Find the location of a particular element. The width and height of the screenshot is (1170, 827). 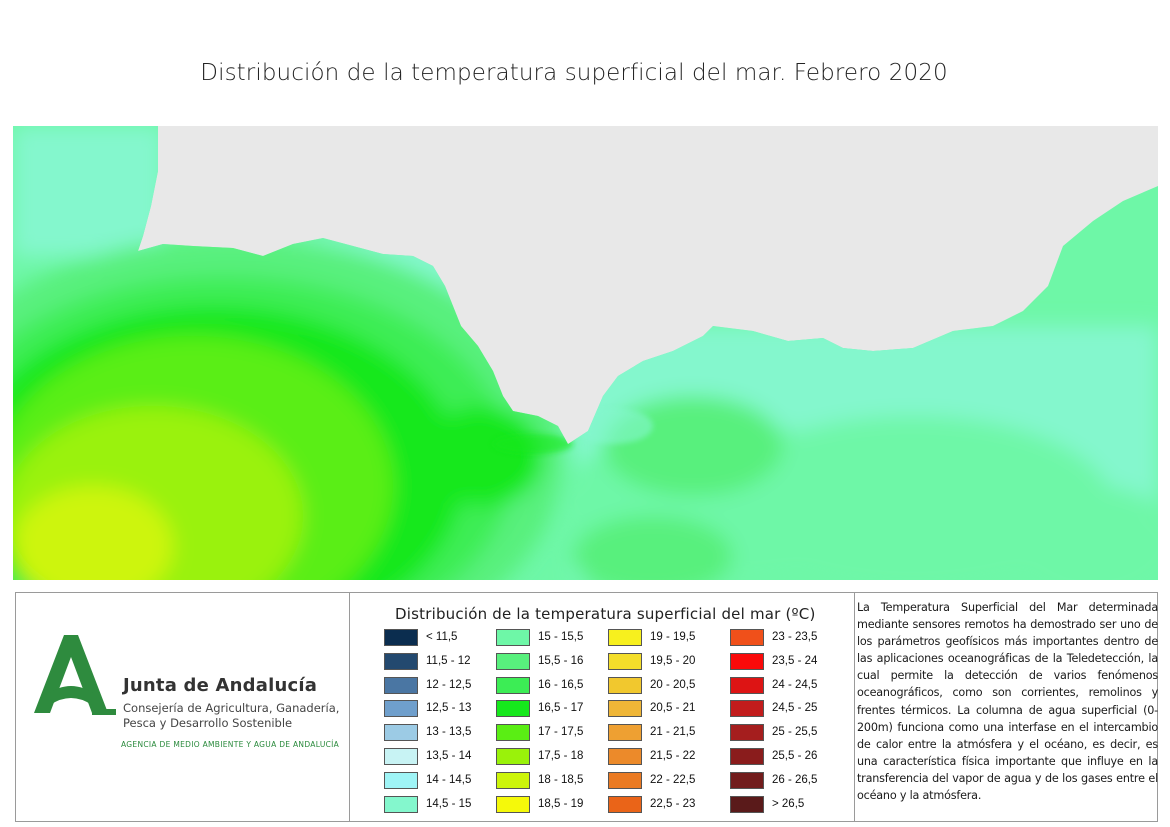

legend-label: 19 - 19,5 is located at coordinates (673, 637).